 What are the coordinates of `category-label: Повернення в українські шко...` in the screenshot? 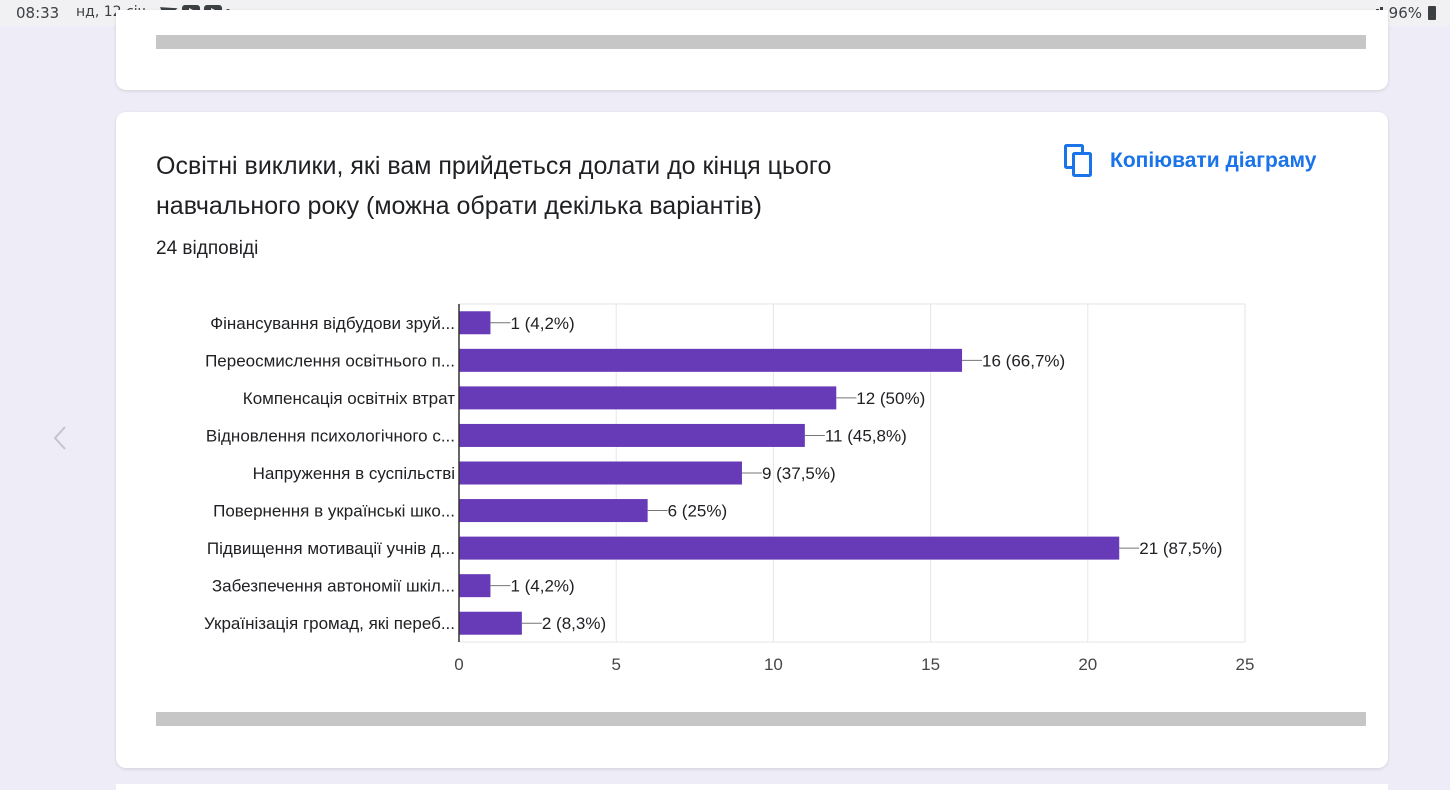 It's located at (334, 511).